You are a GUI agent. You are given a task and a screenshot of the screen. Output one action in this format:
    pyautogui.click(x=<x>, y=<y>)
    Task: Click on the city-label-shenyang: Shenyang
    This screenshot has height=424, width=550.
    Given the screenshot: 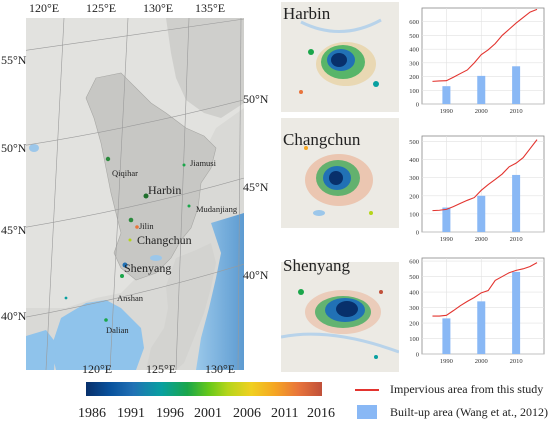 What is the action you would take?
    pyautogui.click(x=147, y=268)
    